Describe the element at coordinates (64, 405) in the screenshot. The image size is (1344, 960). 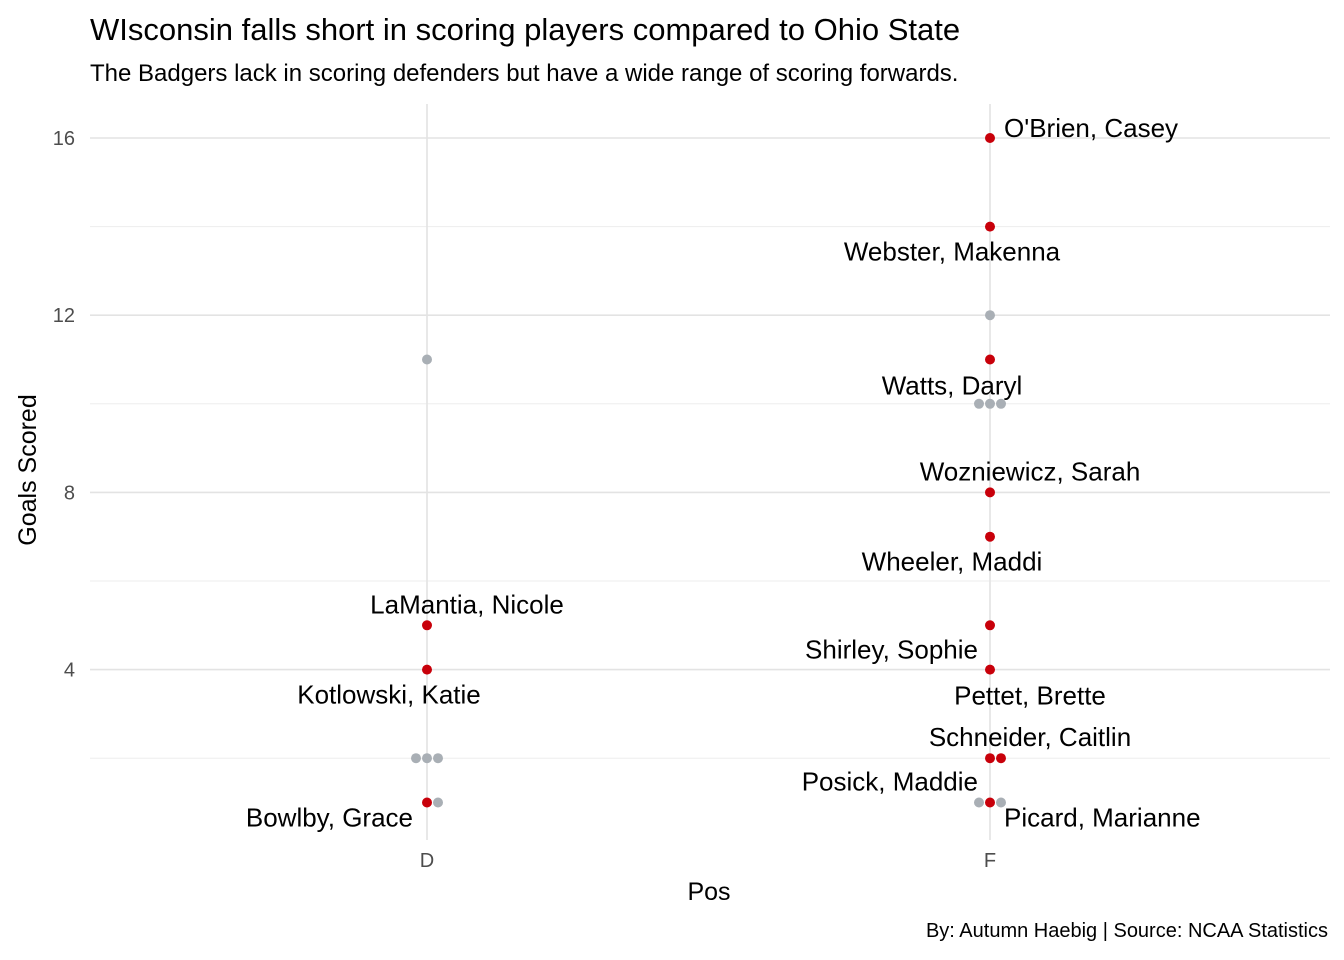
I see `y-tick-labels: 4 8 12 16` at that location.